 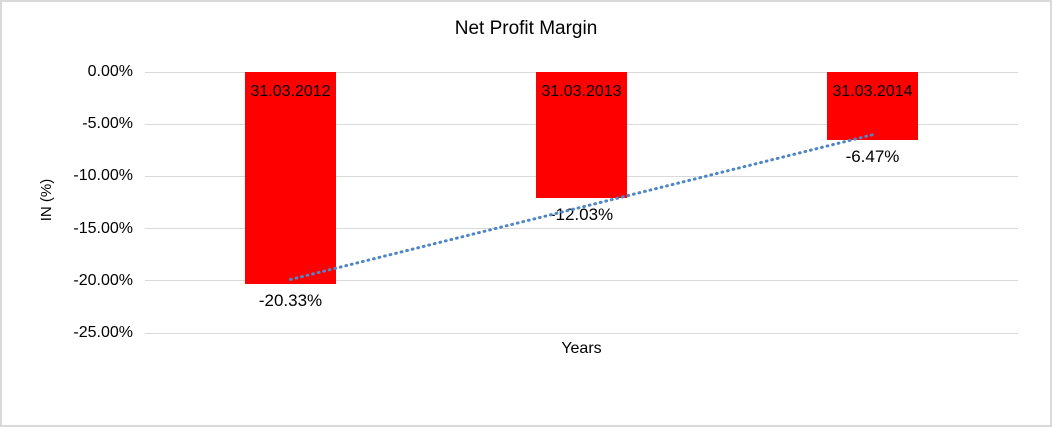 What do you see at coordinates (581, 214) in the screenshot?
I see `value-label: -12.03%` at bounding box center [581, 214].